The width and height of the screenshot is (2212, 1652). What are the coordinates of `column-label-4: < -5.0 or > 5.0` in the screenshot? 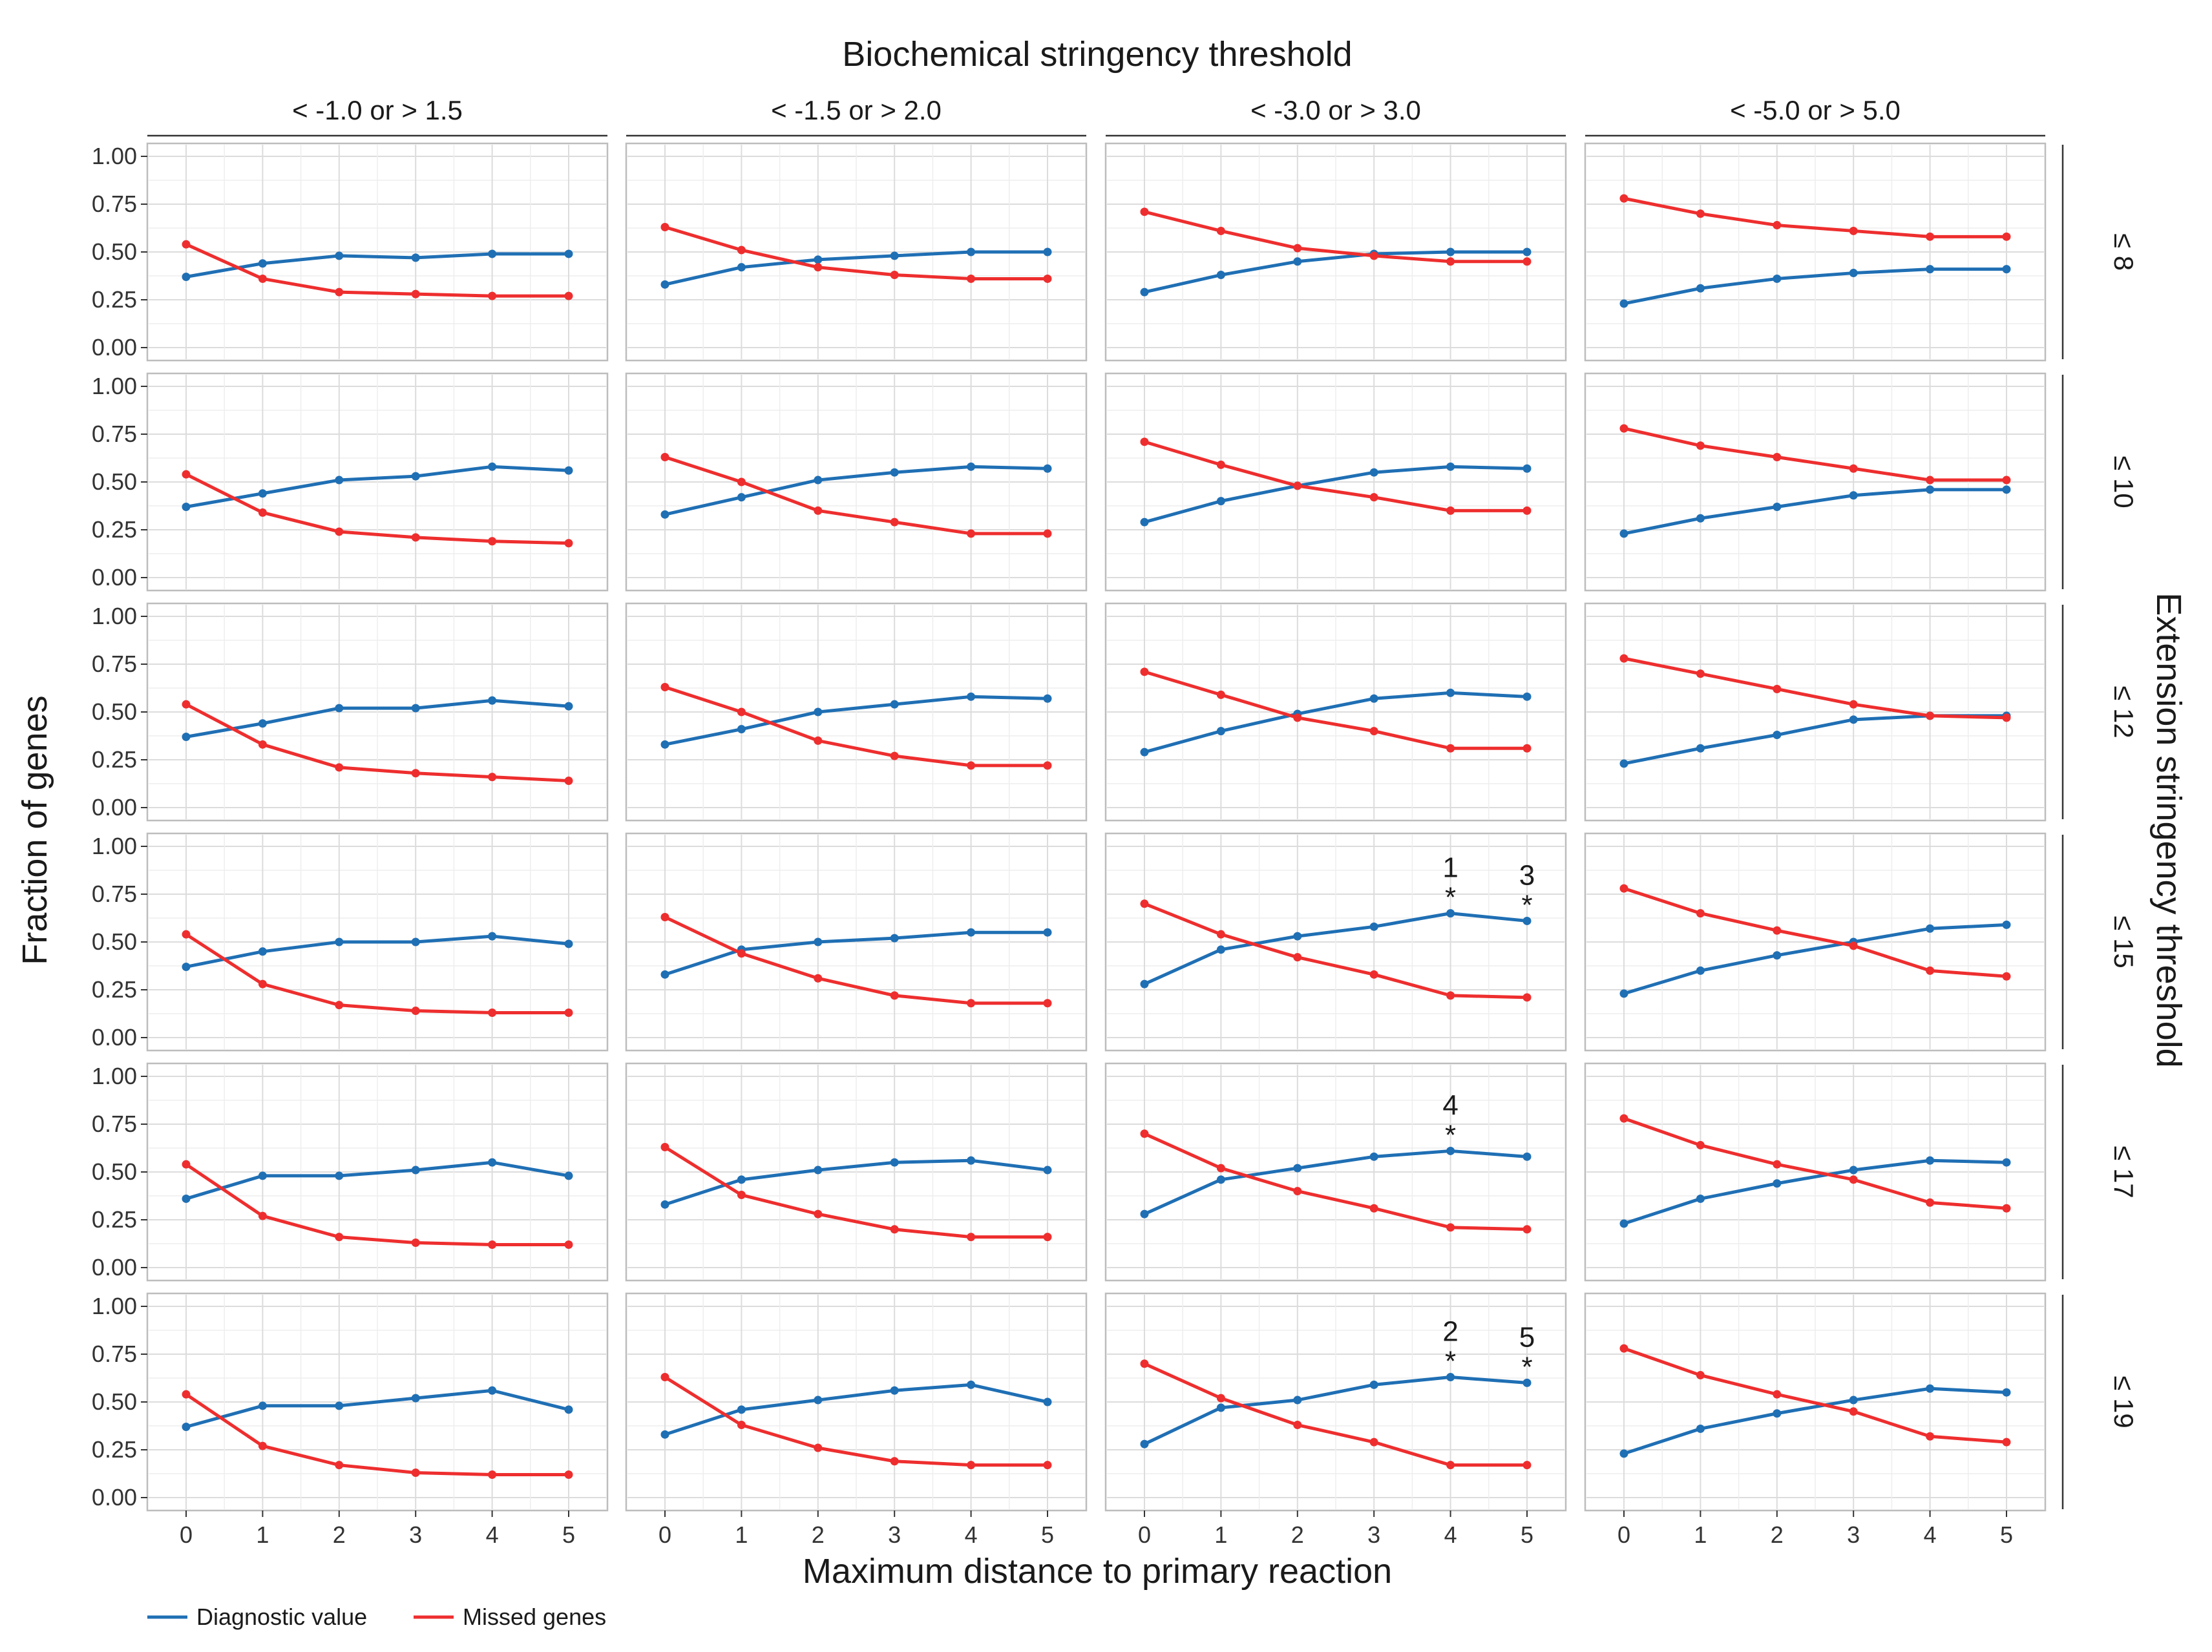 It's located at (1815, 110).